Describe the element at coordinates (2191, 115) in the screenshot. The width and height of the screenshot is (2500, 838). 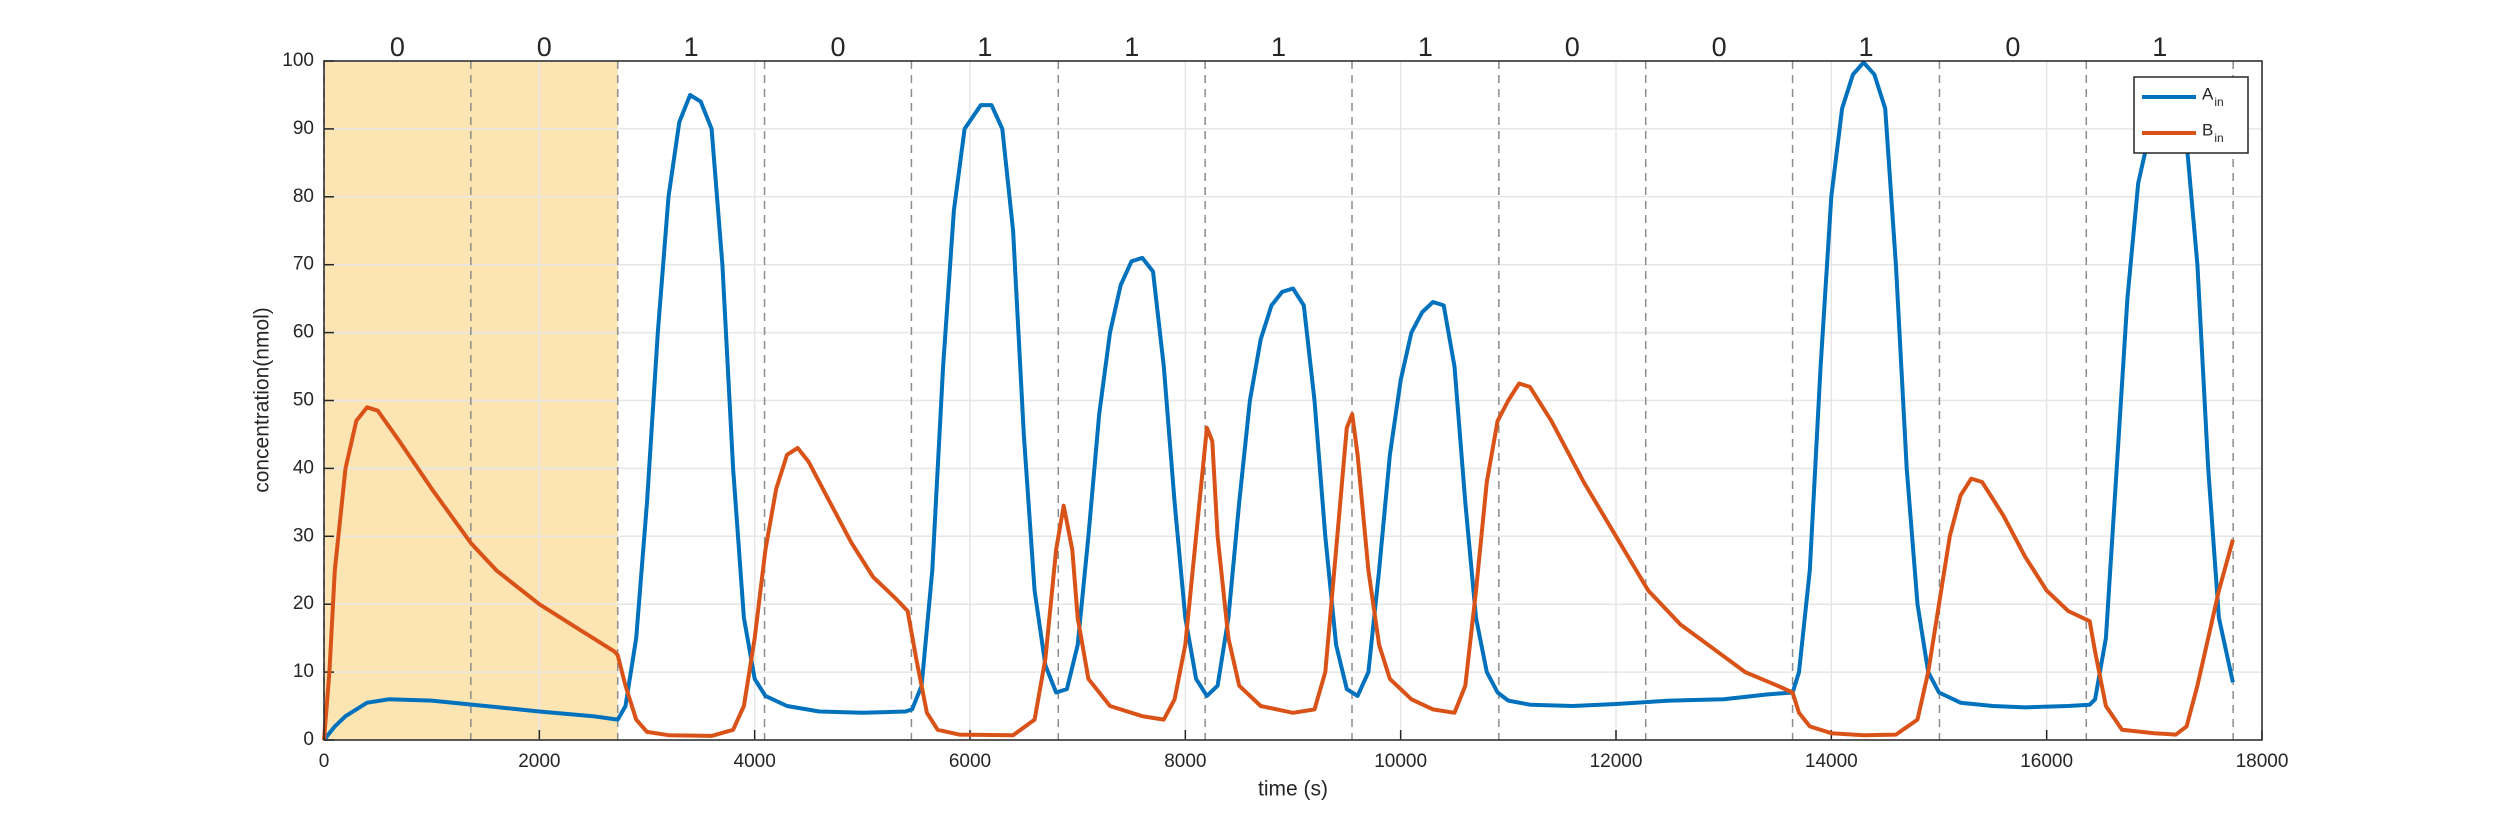
I see `legend-box` at that location.